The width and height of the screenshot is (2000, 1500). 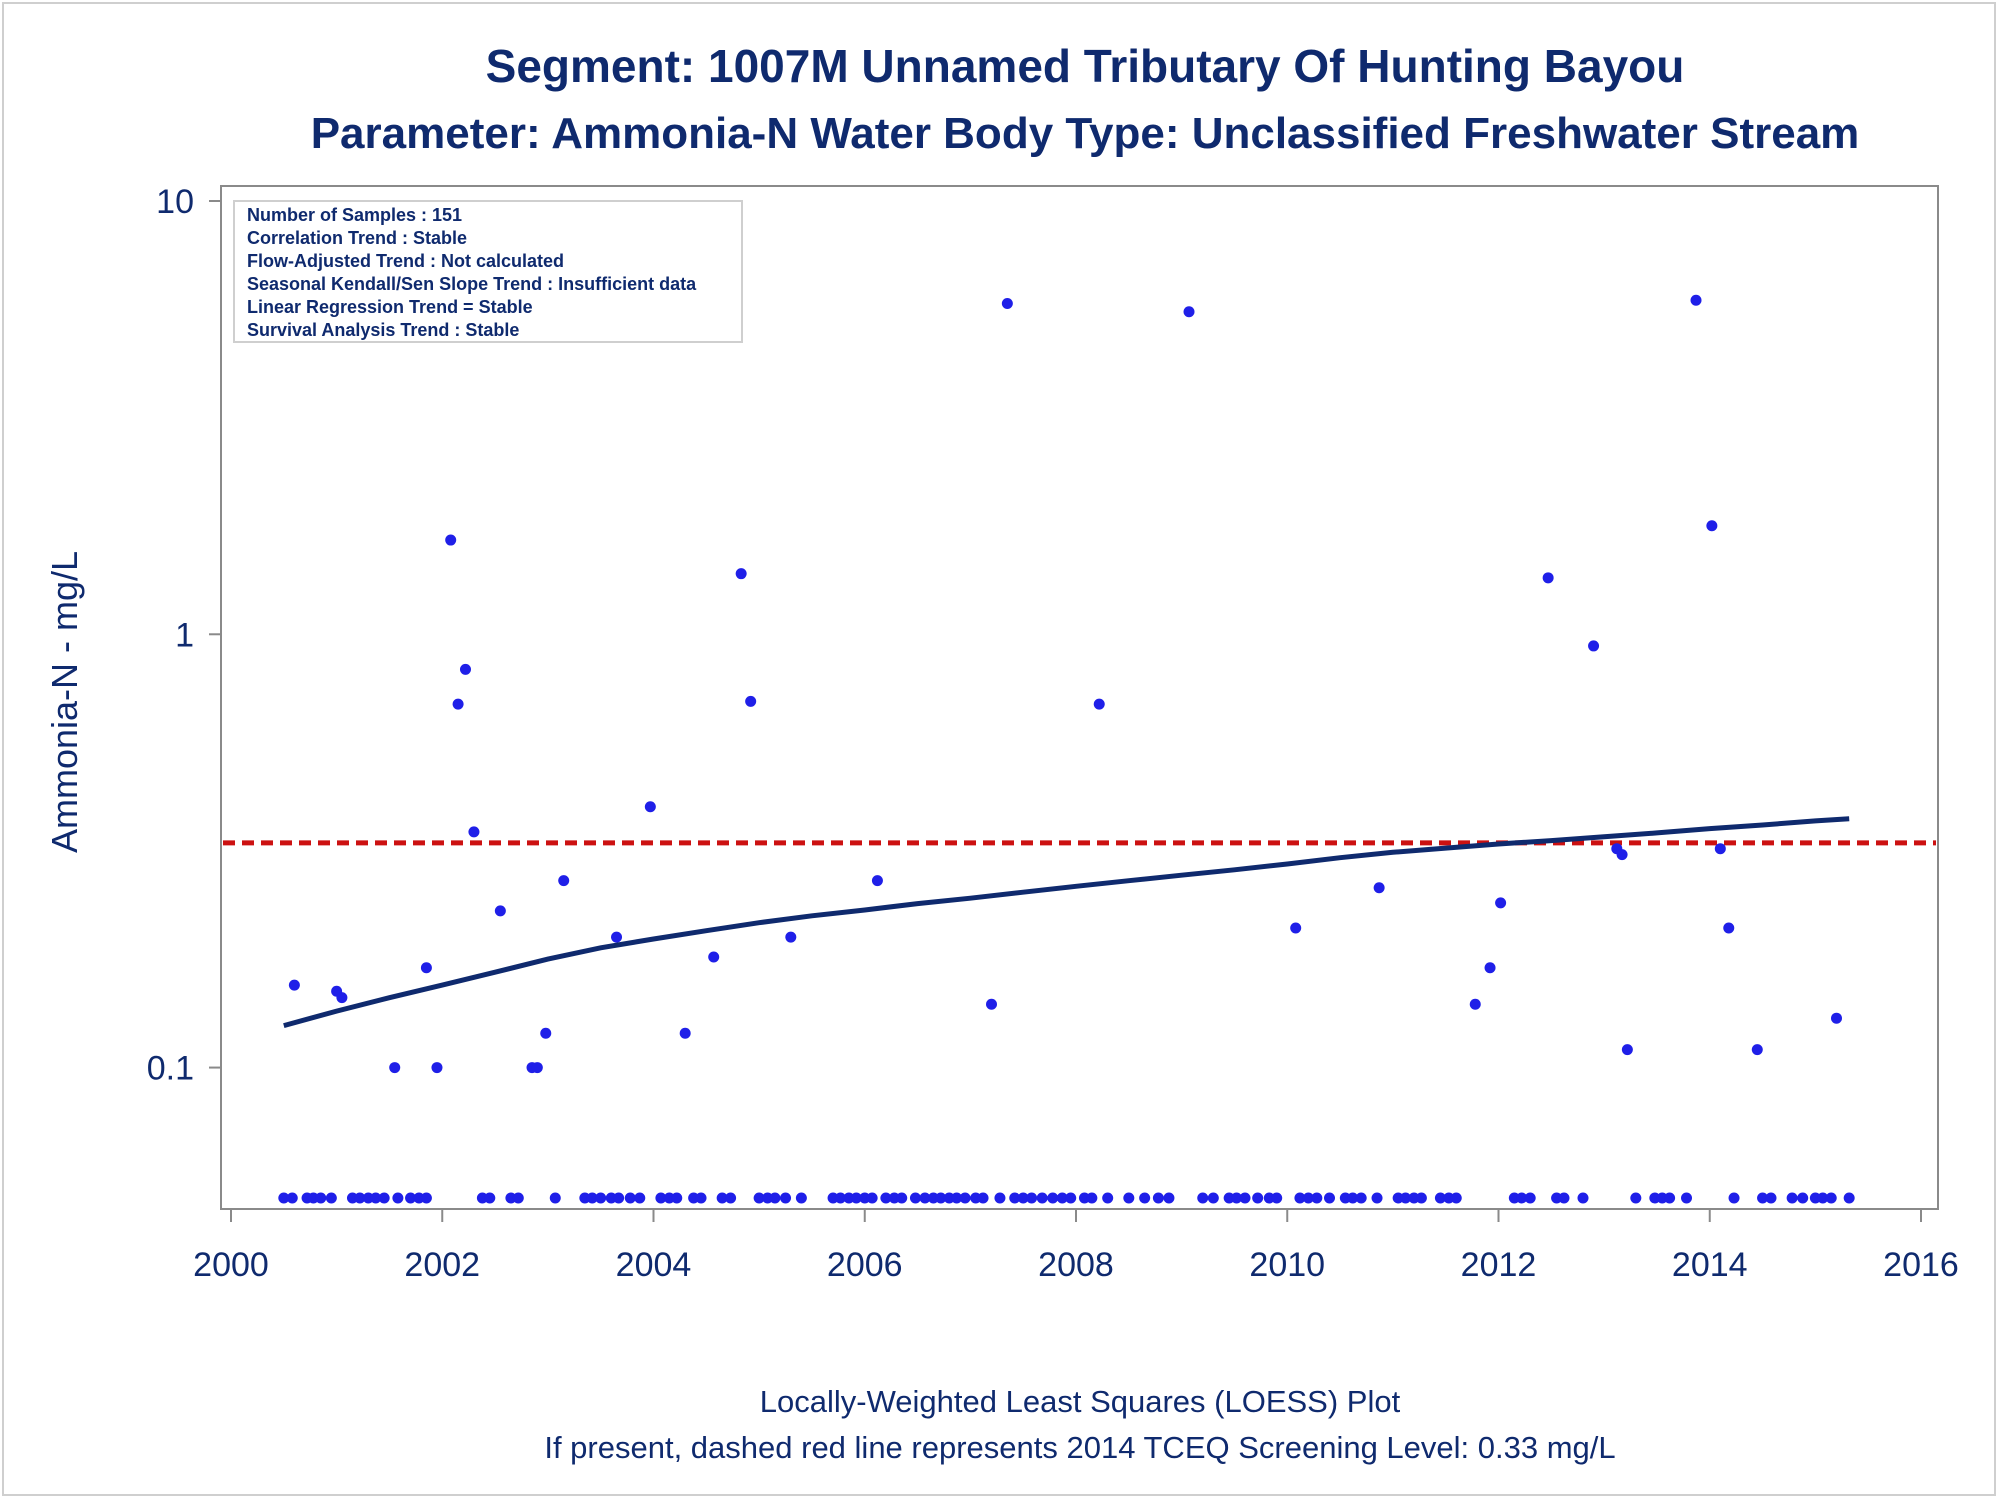 I want to click on stats-line: Correlation Trend : Stable, so click(x=357, y=238).